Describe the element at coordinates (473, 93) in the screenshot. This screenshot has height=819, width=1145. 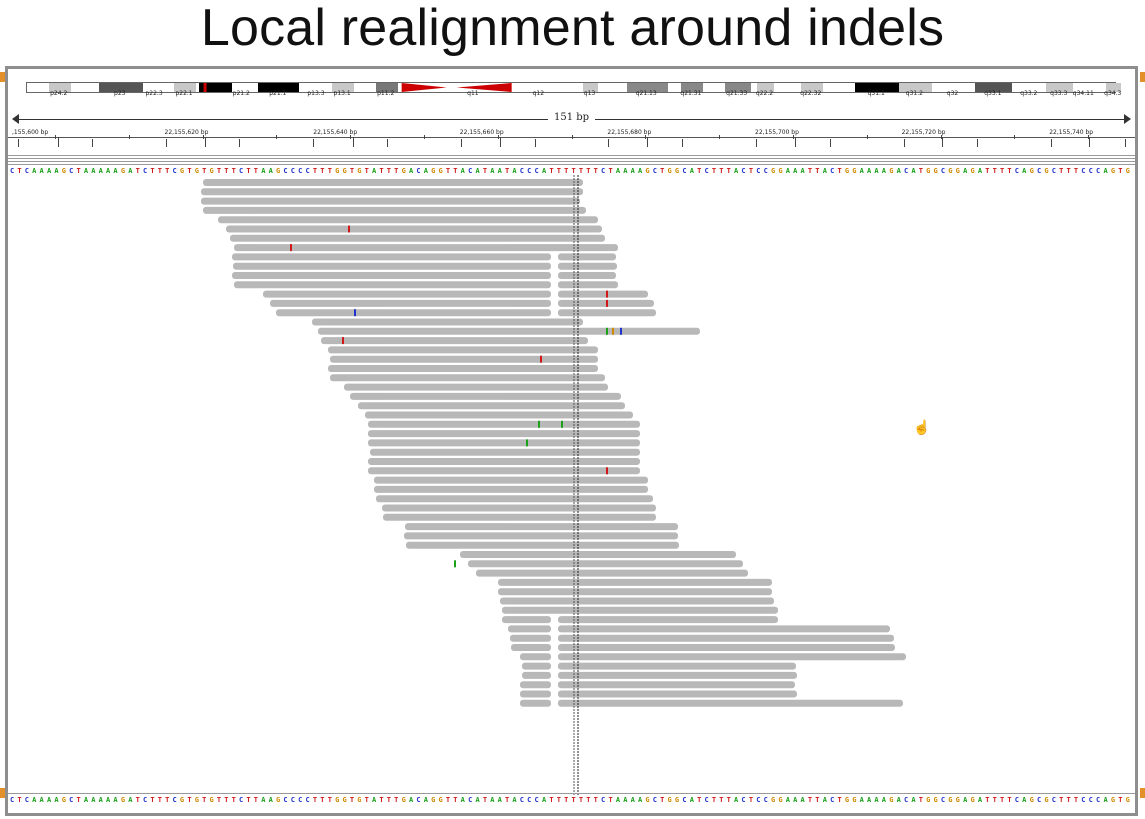
I see `band-label: q11` at that location.